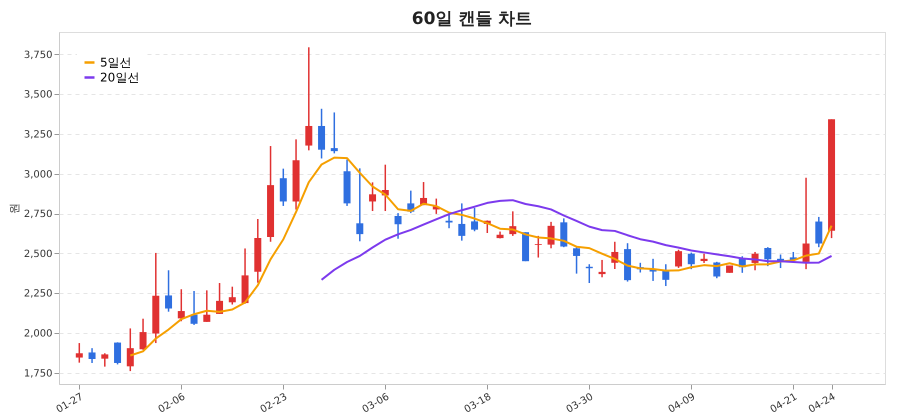  Describe the element at coordinates (38, 334) in the screenshot. I see `y-tick-label: 2,000` at that location.